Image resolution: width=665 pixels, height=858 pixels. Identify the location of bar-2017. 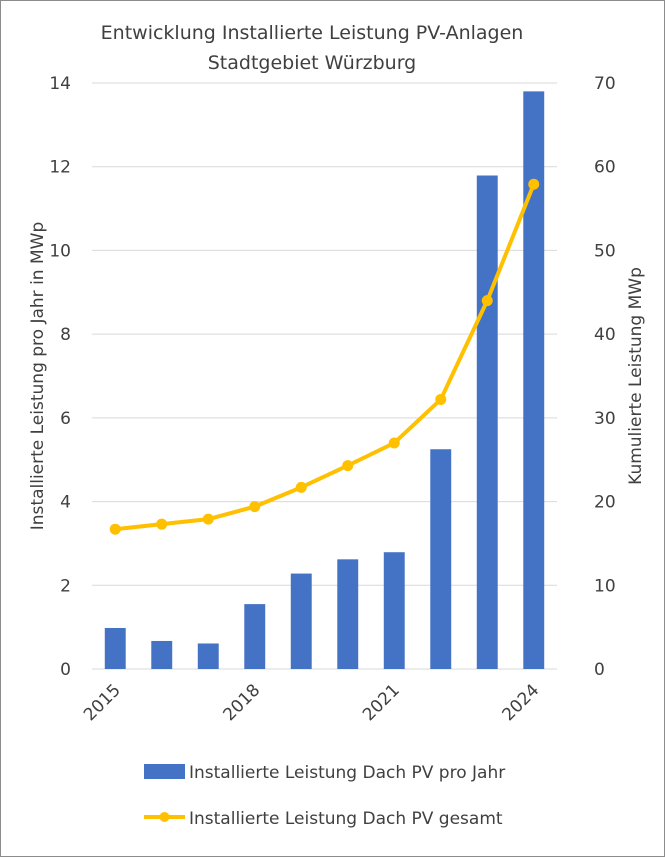
(208, 656).